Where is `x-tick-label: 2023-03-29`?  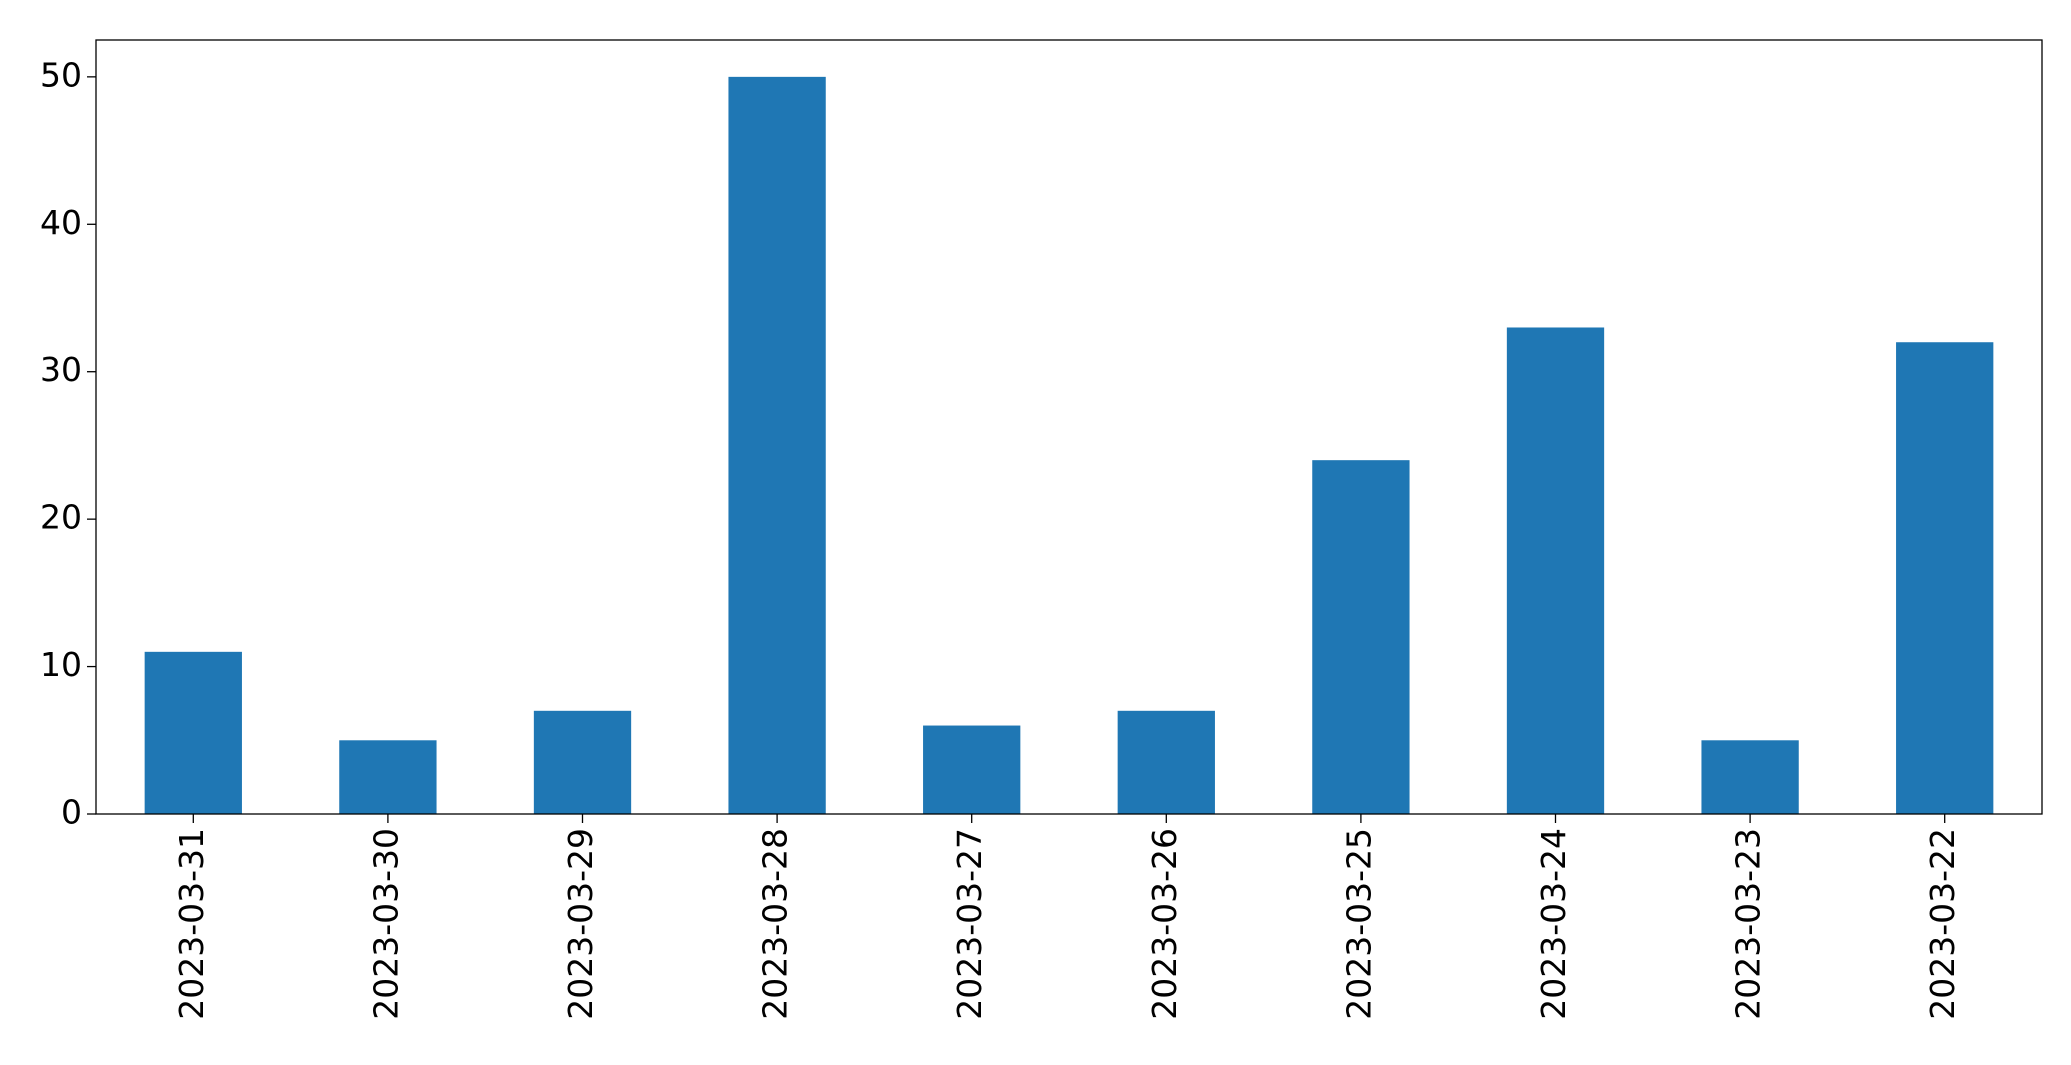 x-tick-label: 2023-03-29 is located at coordinates (580, 924).